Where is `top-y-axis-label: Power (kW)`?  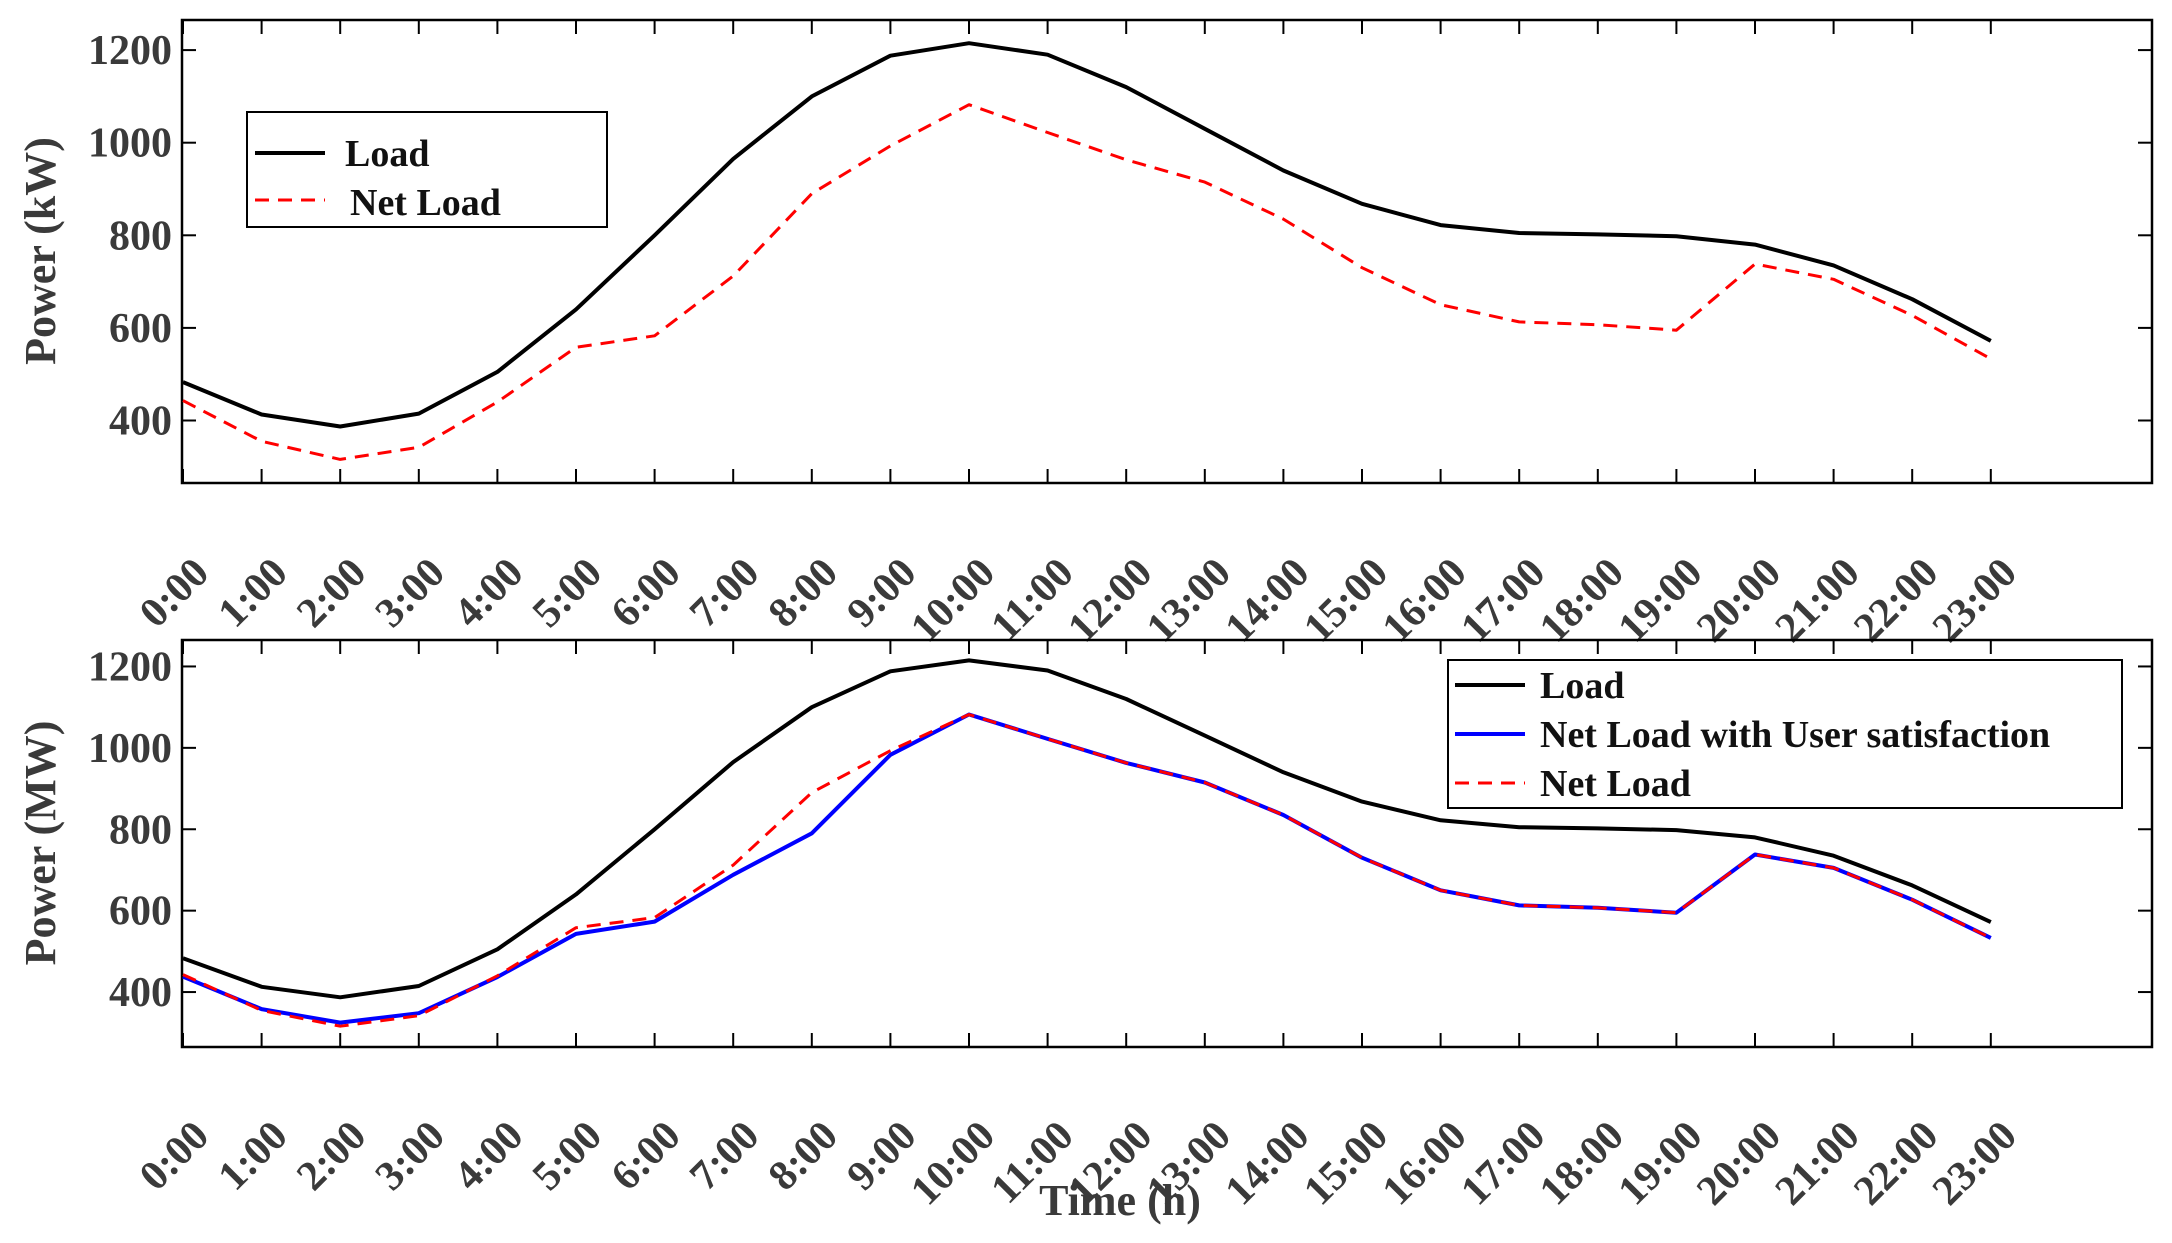
top-y-axis-label: Power (kW) is located at coordinates (40, 251).